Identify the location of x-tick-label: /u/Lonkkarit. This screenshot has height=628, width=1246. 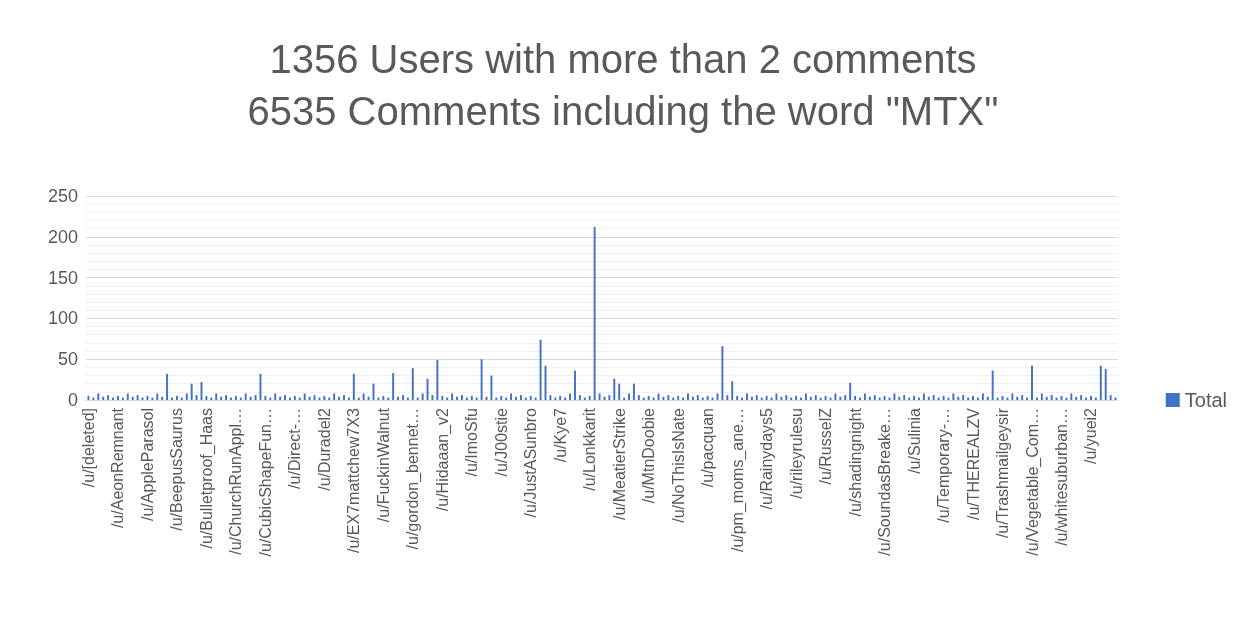
(590, 449).